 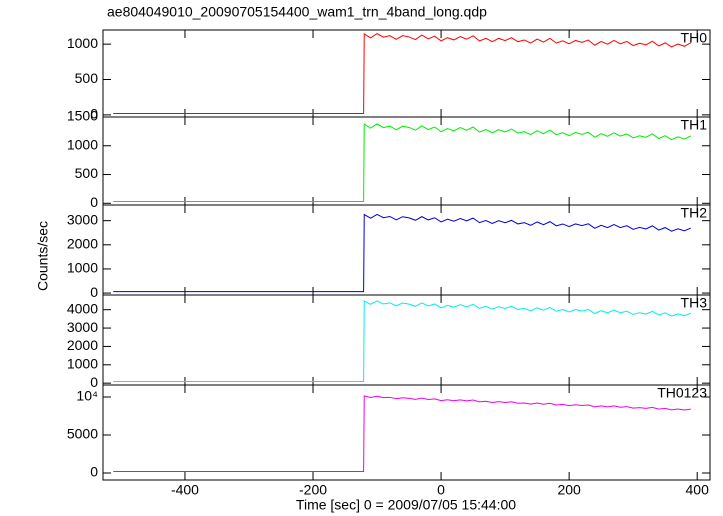 I want to click on panel-label: TH0, so click(x=694, y=38).